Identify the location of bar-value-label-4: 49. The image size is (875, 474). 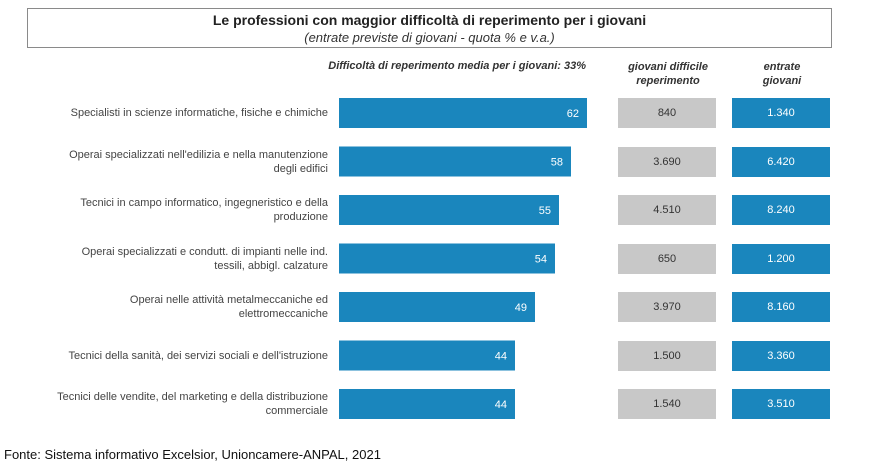
(521, 308).